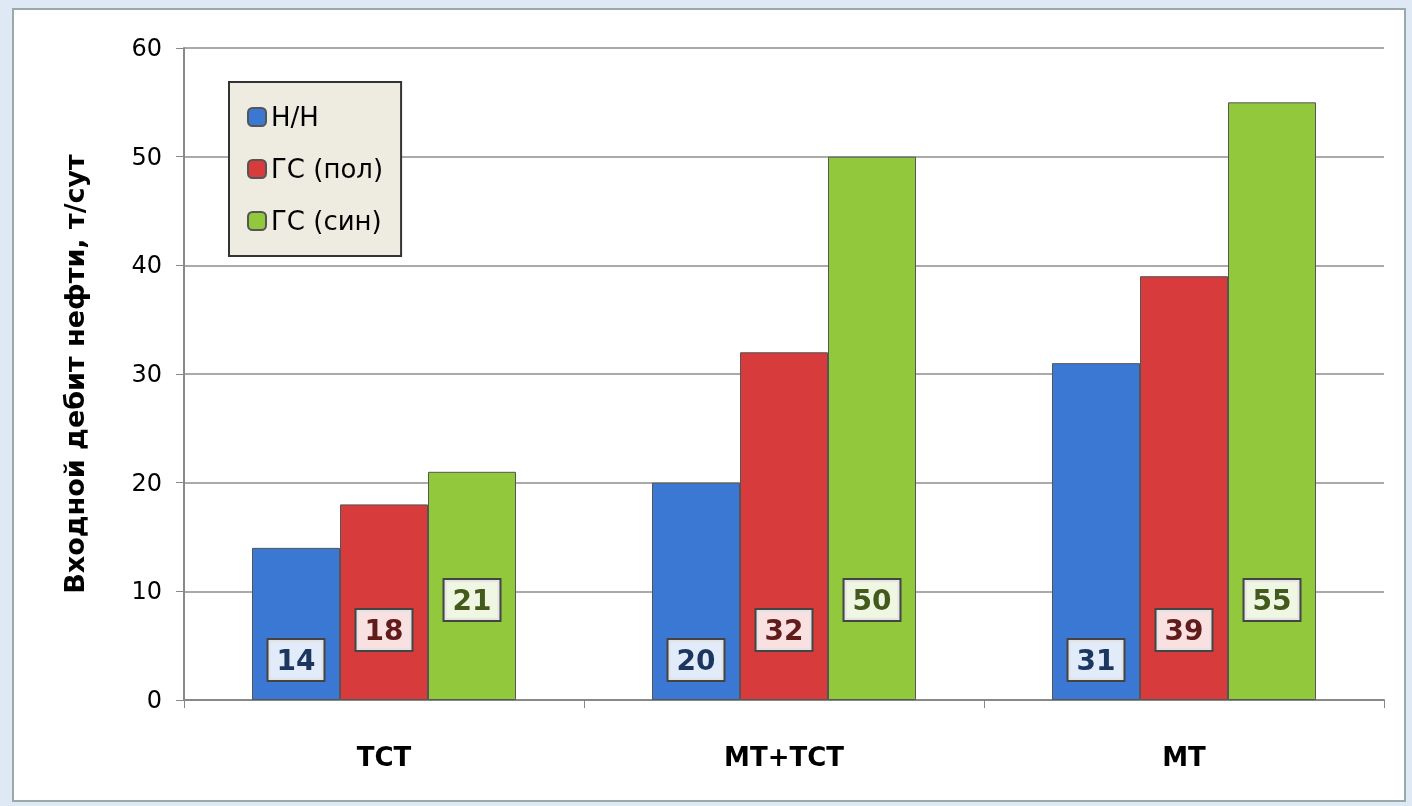 This screenshot has height=806, width=1412. What do you see at coordinates (1184, 630) in the screenshot?
I see `data-label: 39` at bounding box center [1184, 630].